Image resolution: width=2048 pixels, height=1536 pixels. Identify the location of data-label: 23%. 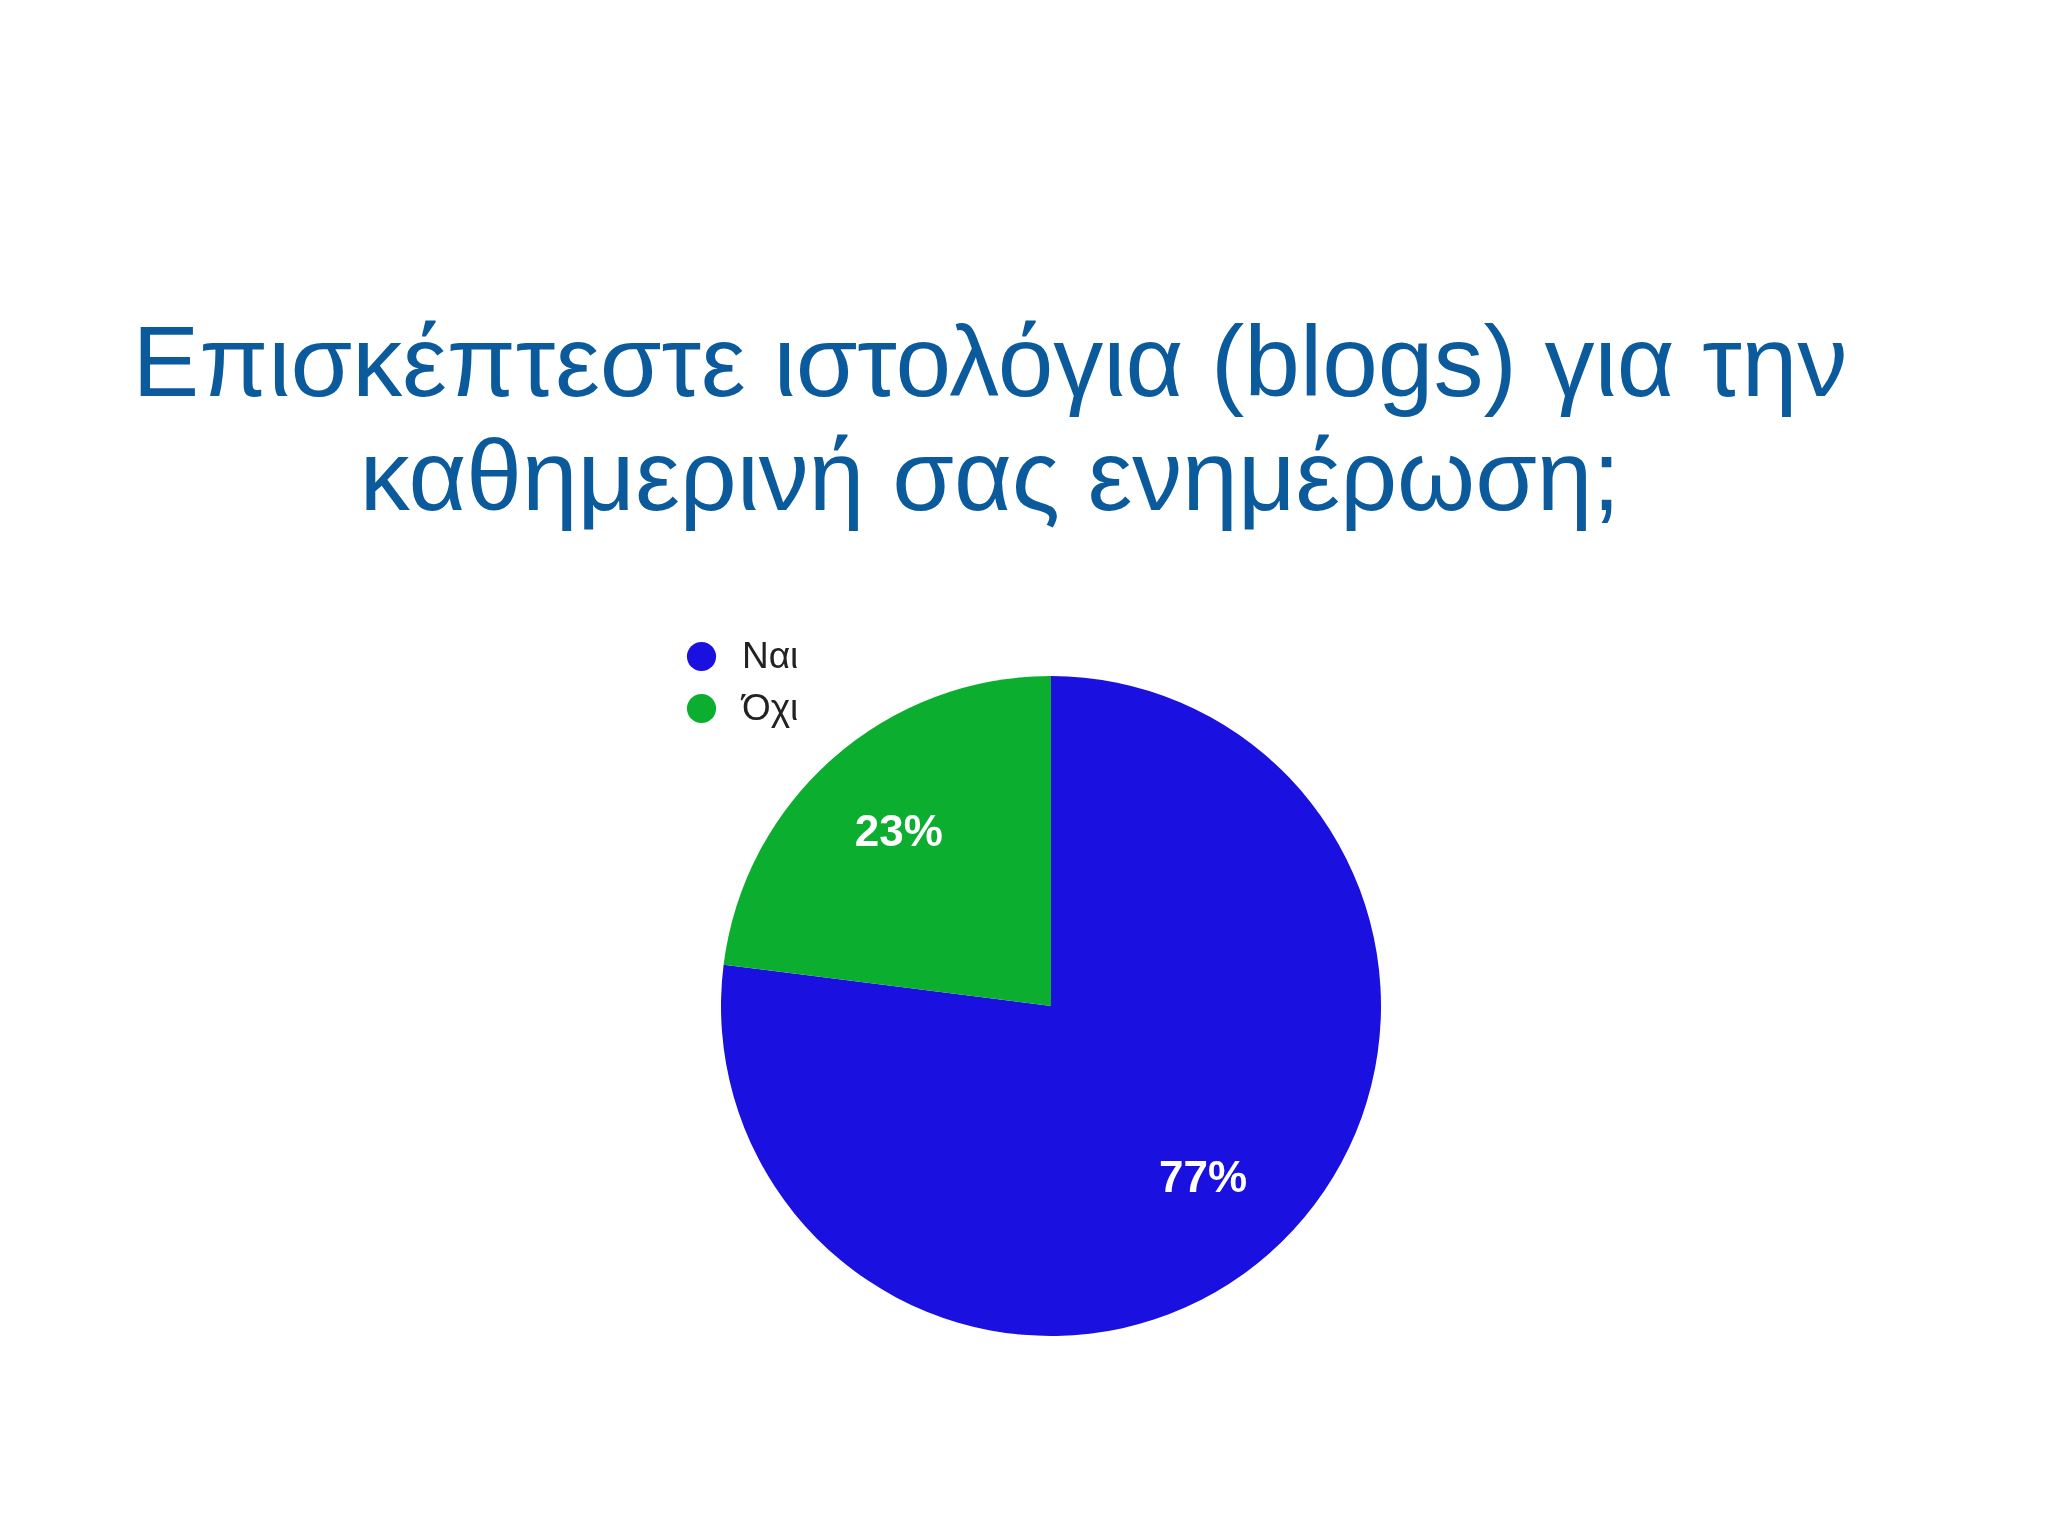
(898, 831).